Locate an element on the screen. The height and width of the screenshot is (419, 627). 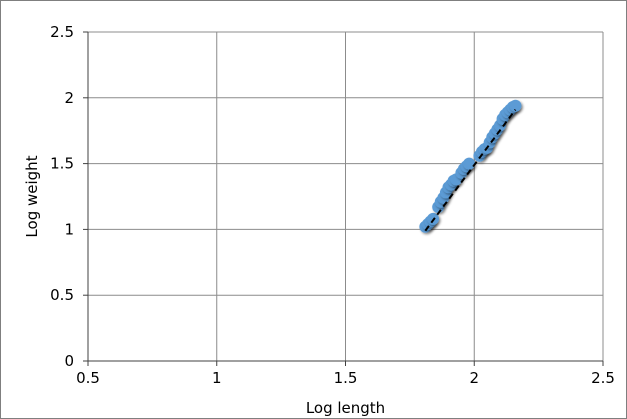
points-layer is located at coordinates (470, 166).